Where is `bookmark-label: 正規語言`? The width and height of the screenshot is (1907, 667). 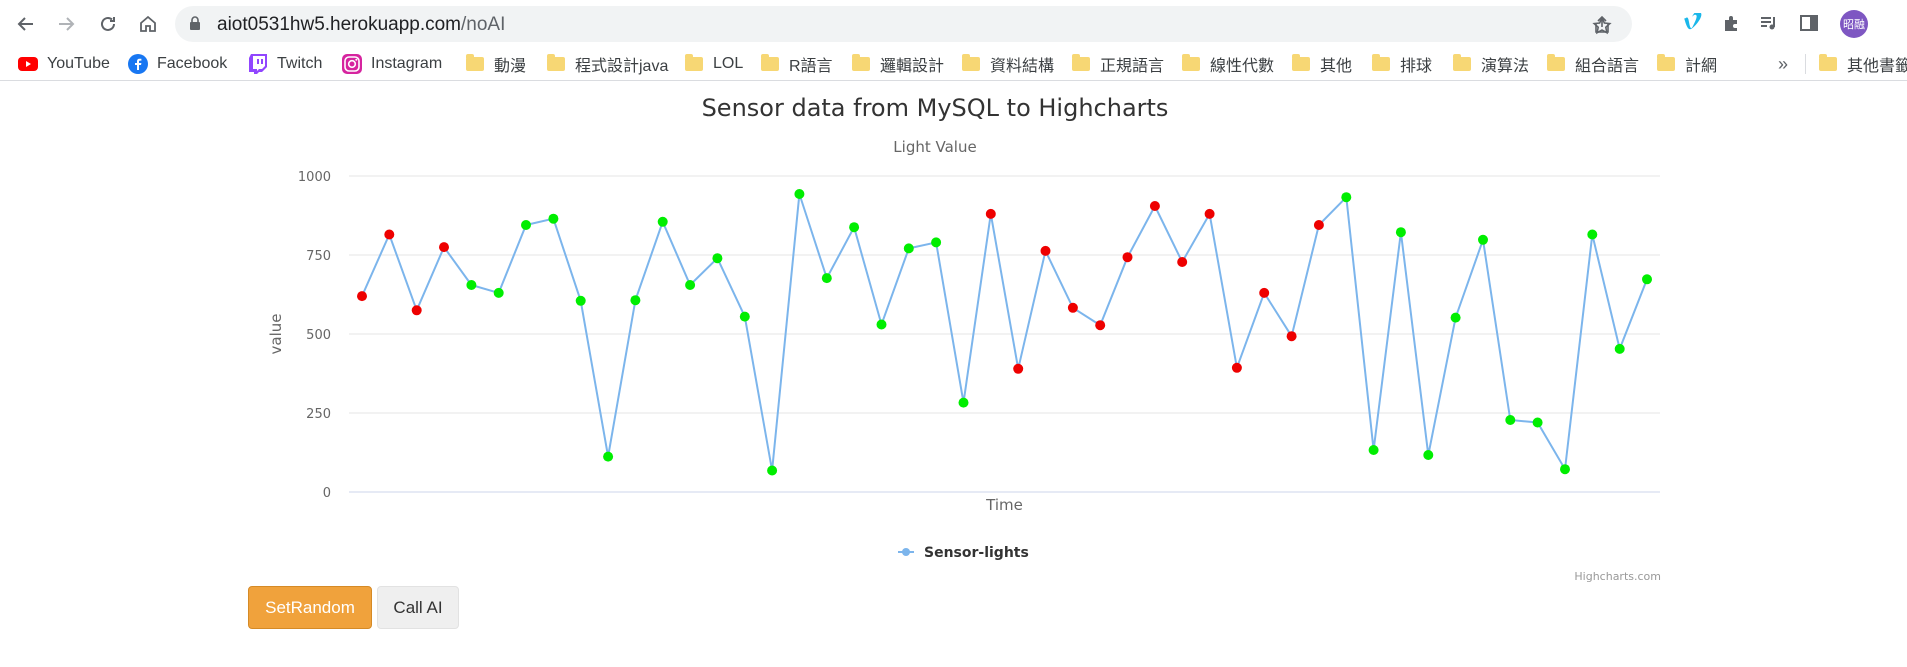 bookmark-label: 正規語言 is located at coordinates (1132, 66).